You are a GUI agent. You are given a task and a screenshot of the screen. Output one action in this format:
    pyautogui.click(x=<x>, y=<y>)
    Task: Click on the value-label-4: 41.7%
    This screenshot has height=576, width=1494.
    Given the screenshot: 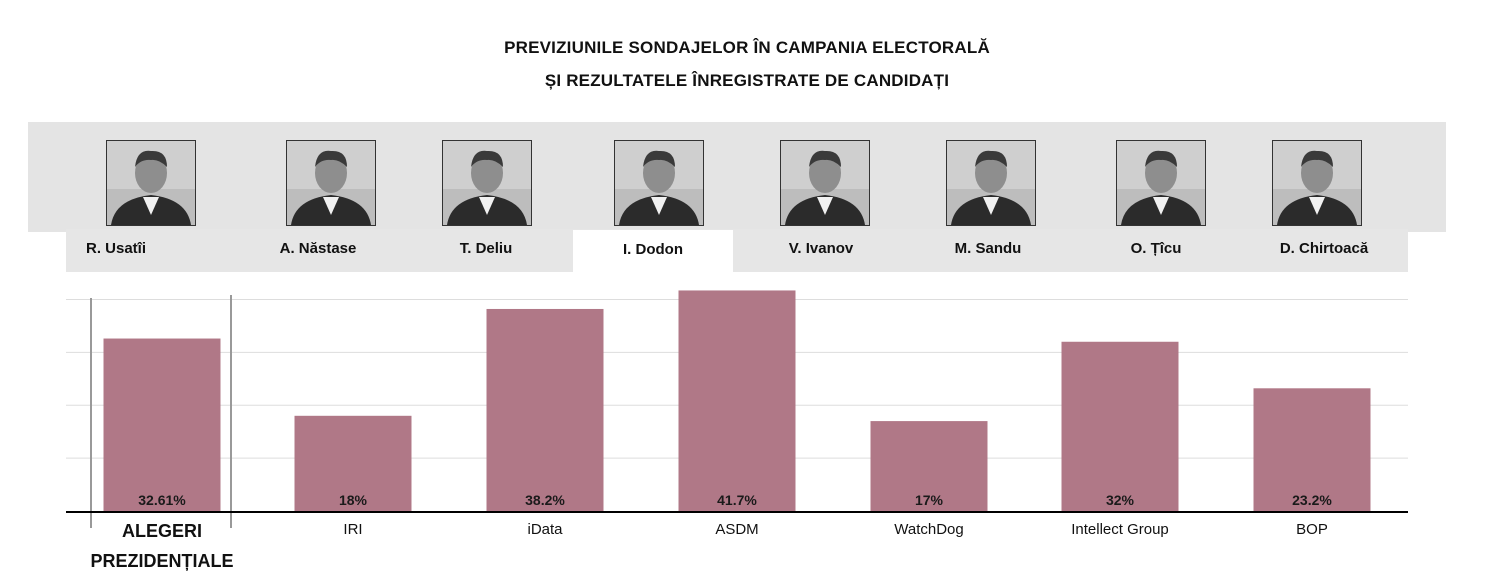 What is the action you would take?
    pyautogui.click(x=737, y=500)
    